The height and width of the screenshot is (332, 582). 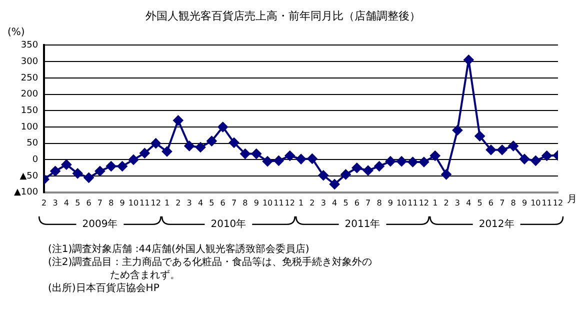 I want to click on y-tick-label: 300, so click(x=29, y=61).